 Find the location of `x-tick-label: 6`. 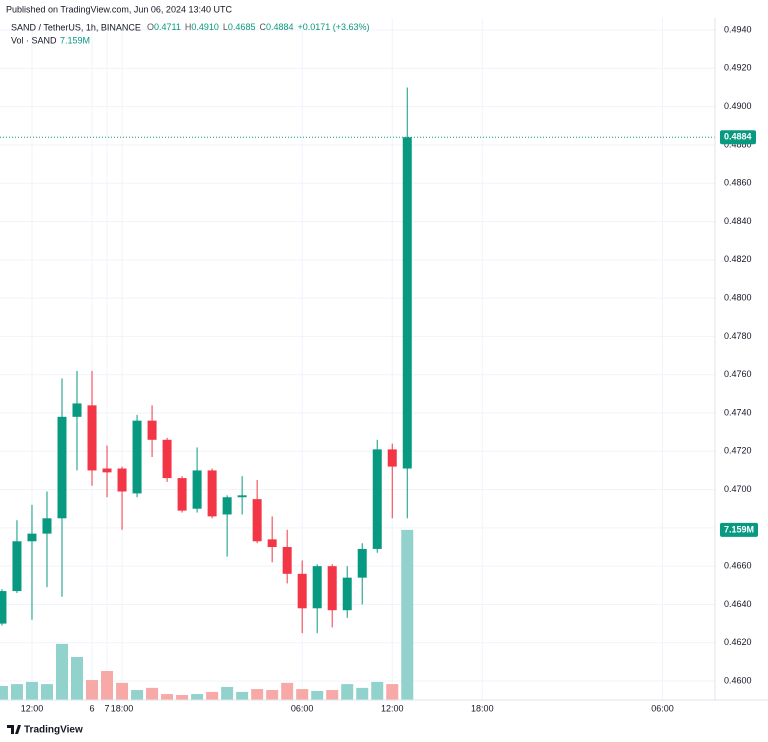

x-tick-label: 6 is located at coordinates (92, 708).